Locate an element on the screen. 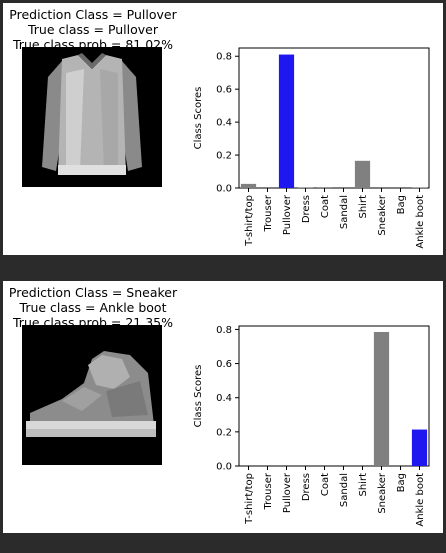 The height and width of the screenshot is (553, 446). bar-sneaker is located at coordinates (381, 398).